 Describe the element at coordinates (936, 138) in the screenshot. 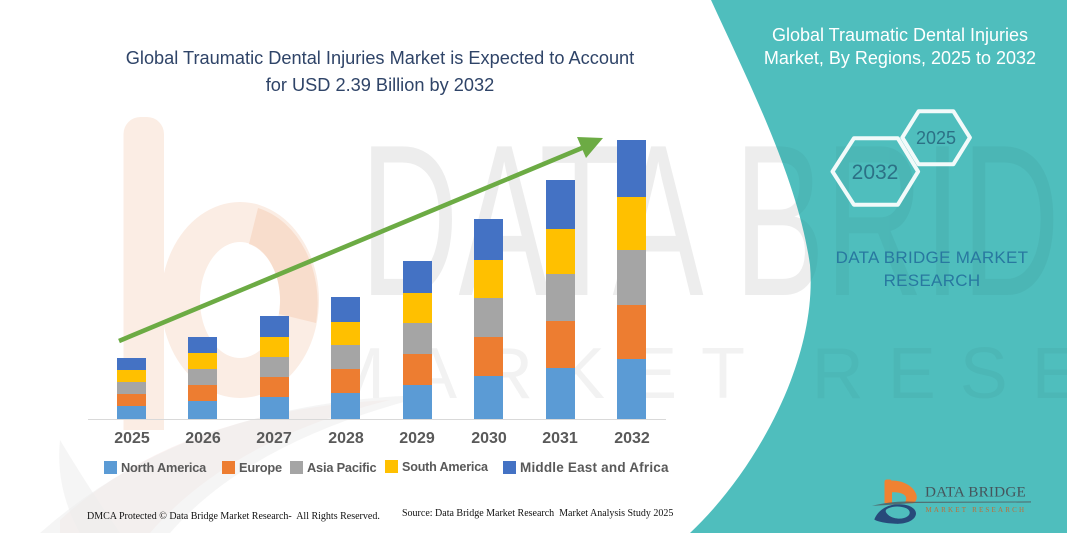

I see `svg-text: 2025` at that location.